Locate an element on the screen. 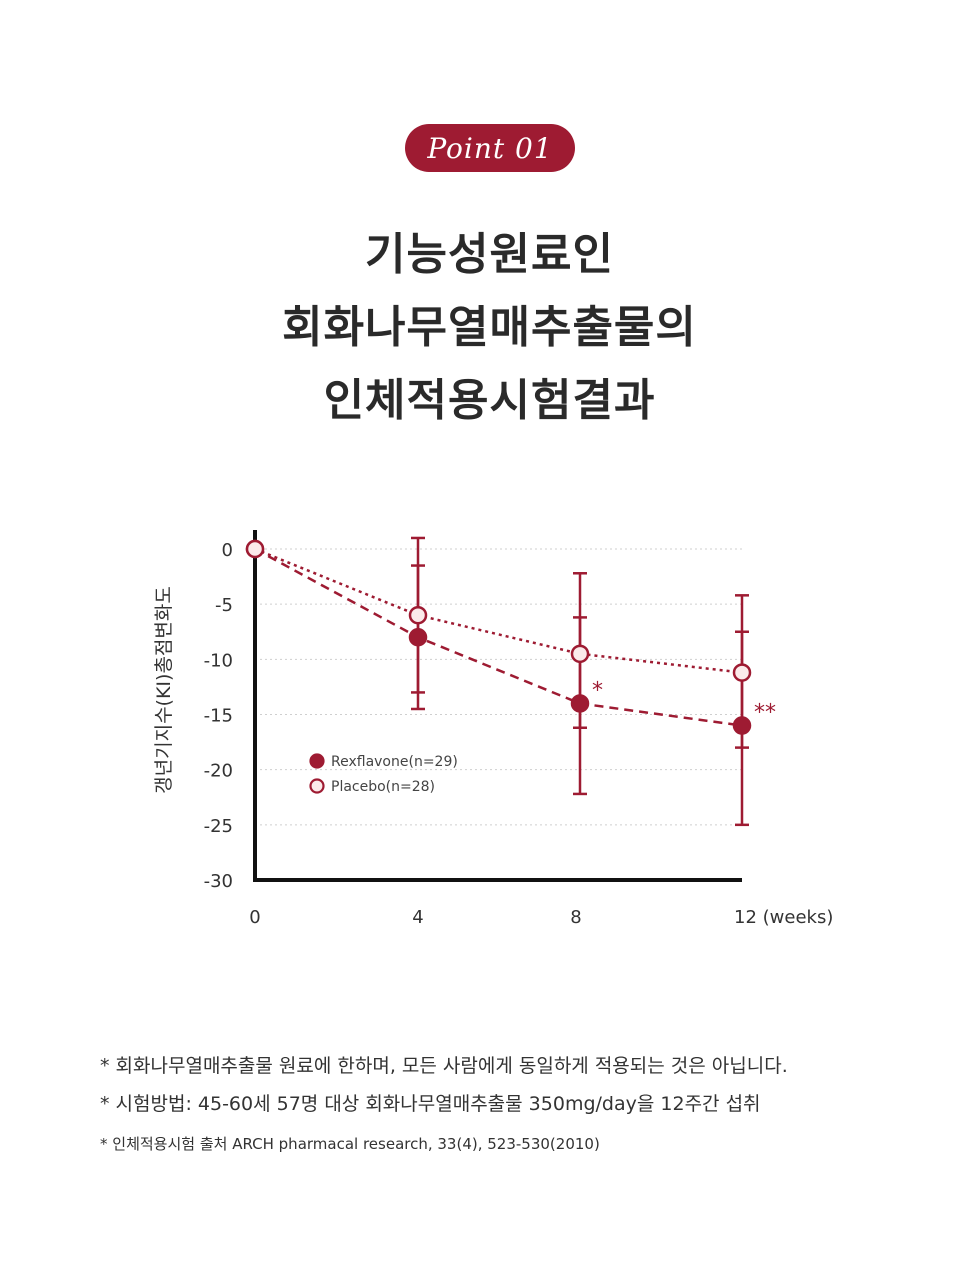  x-tick-label: 8 is located at coordinates (575, 917).